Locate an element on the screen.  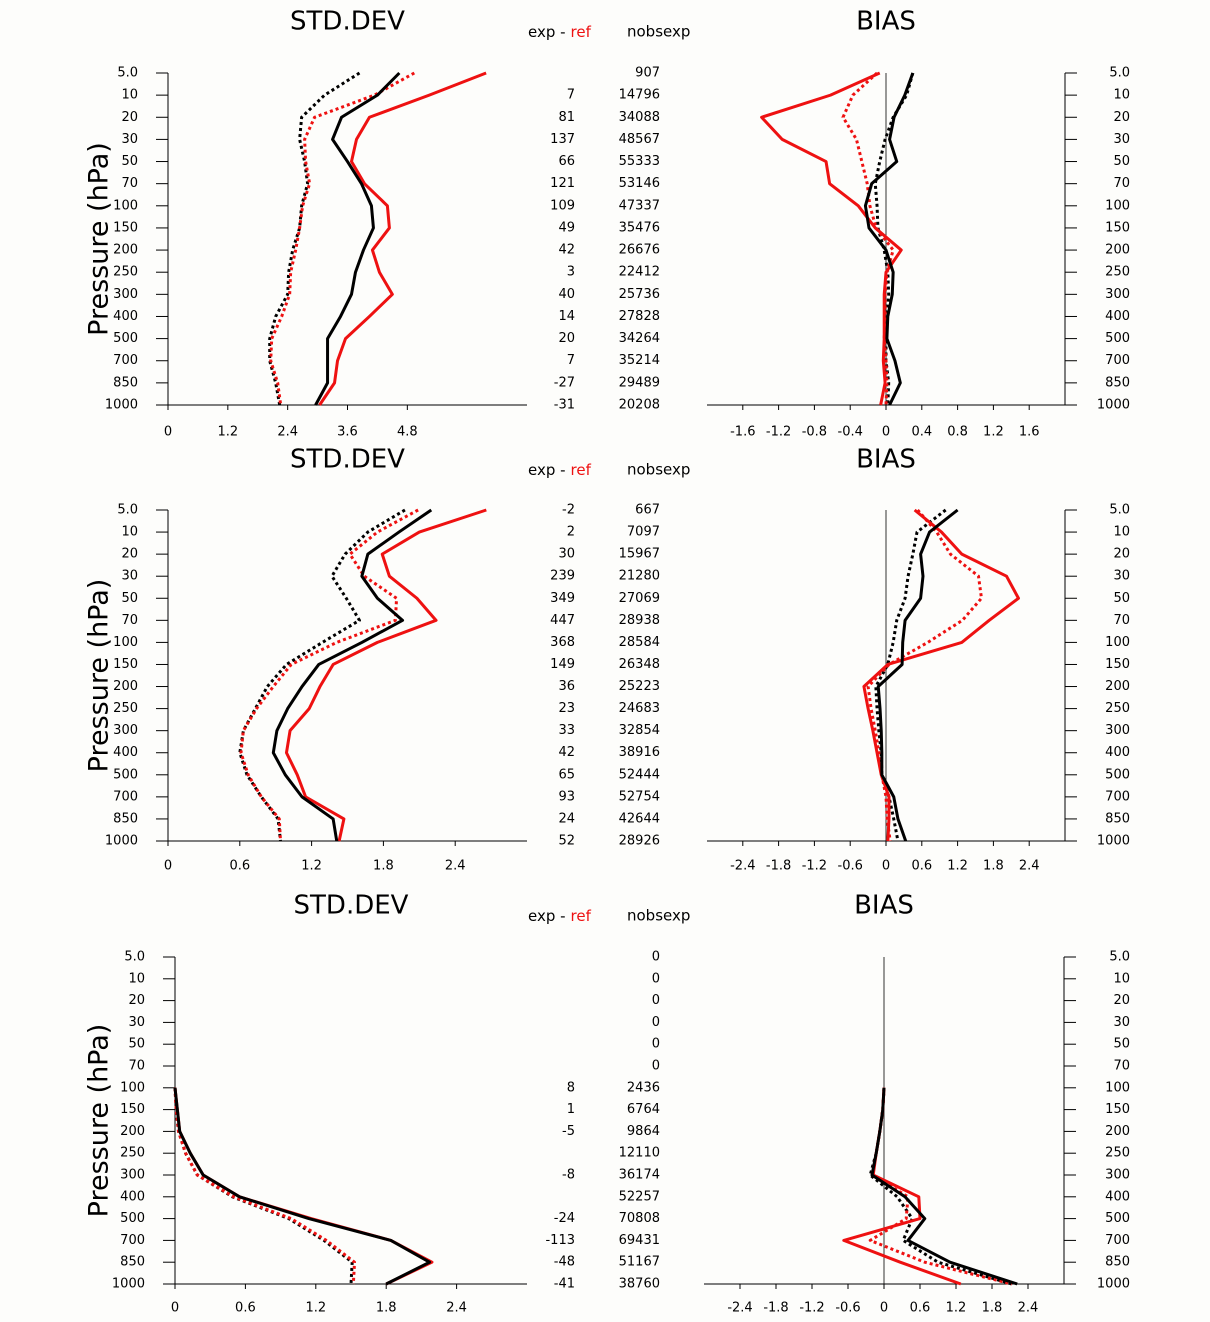
nobs-value: 28926 is located at coordinates (639, 841).